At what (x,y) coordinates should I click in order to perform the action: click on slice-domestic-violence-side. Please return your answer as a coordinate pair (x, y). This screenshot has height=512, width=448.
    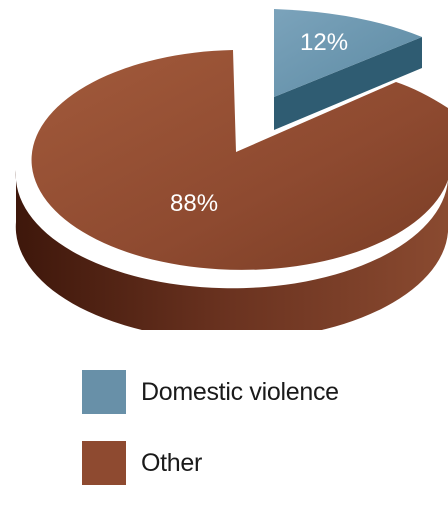
    Looking at the image, I should click on (348, 83).